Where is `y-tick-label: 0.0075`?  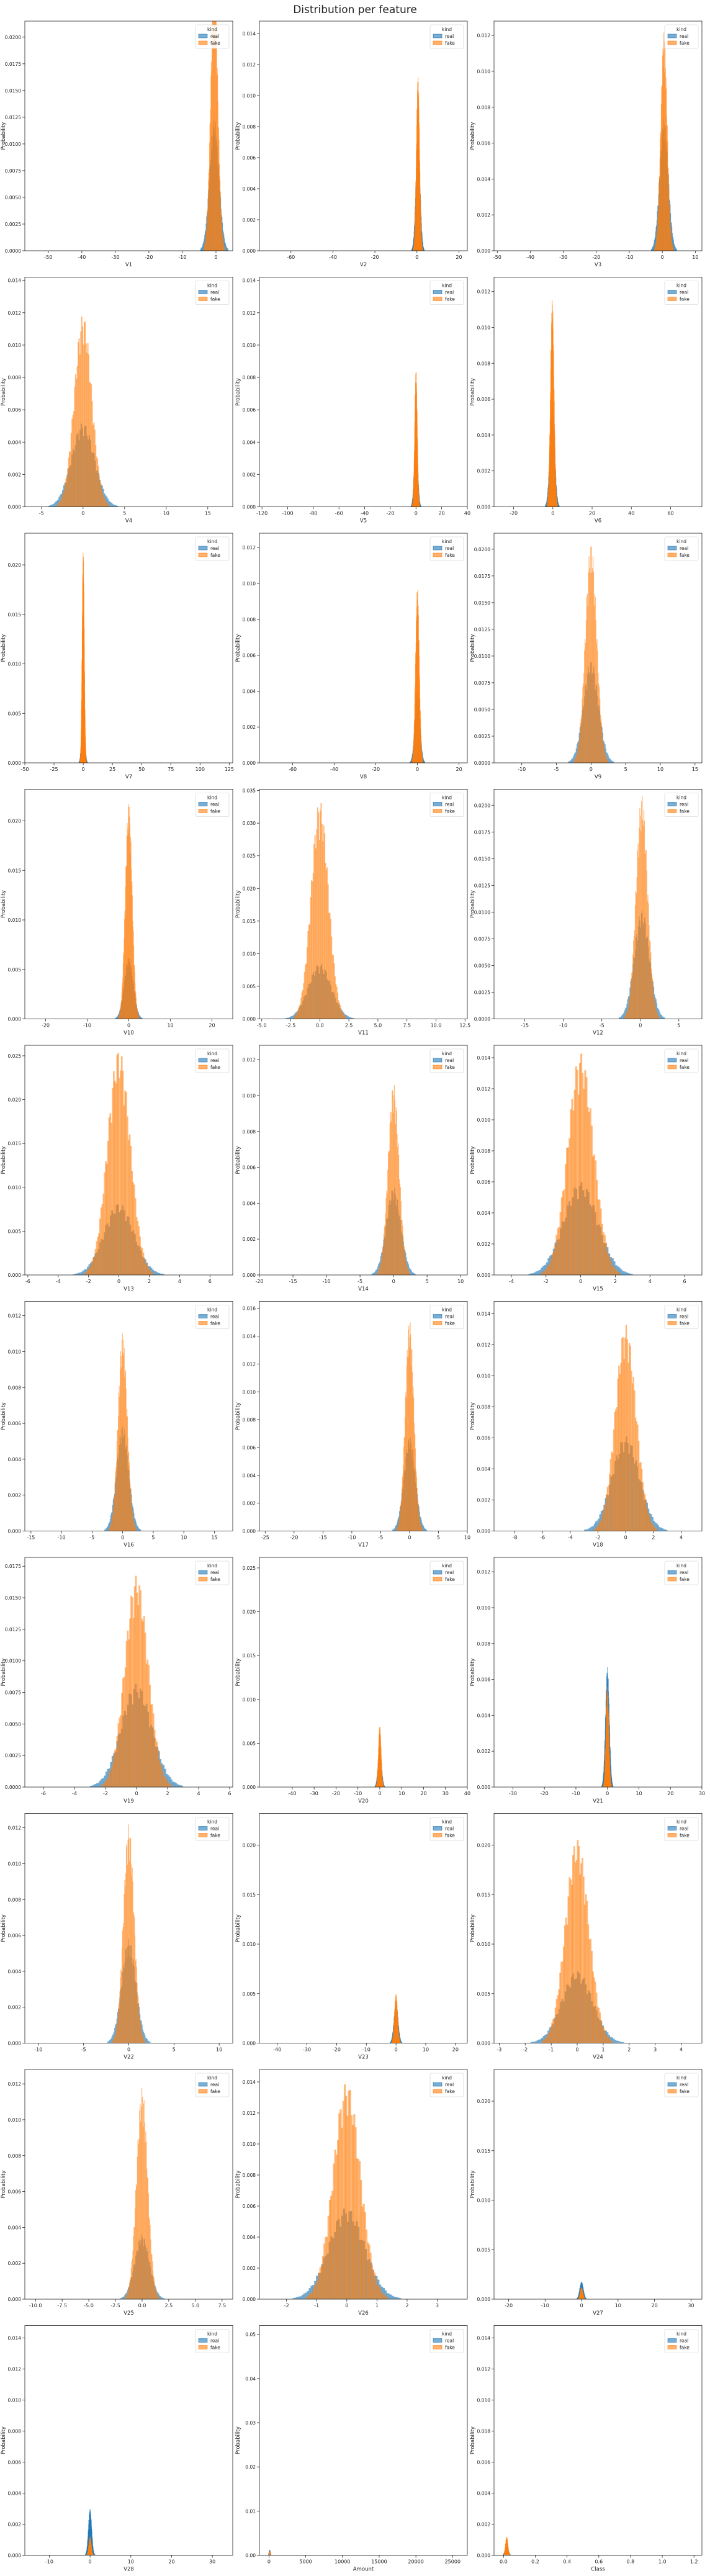 y-tick-label: 0.0075 is located at coordinates (13, 171).